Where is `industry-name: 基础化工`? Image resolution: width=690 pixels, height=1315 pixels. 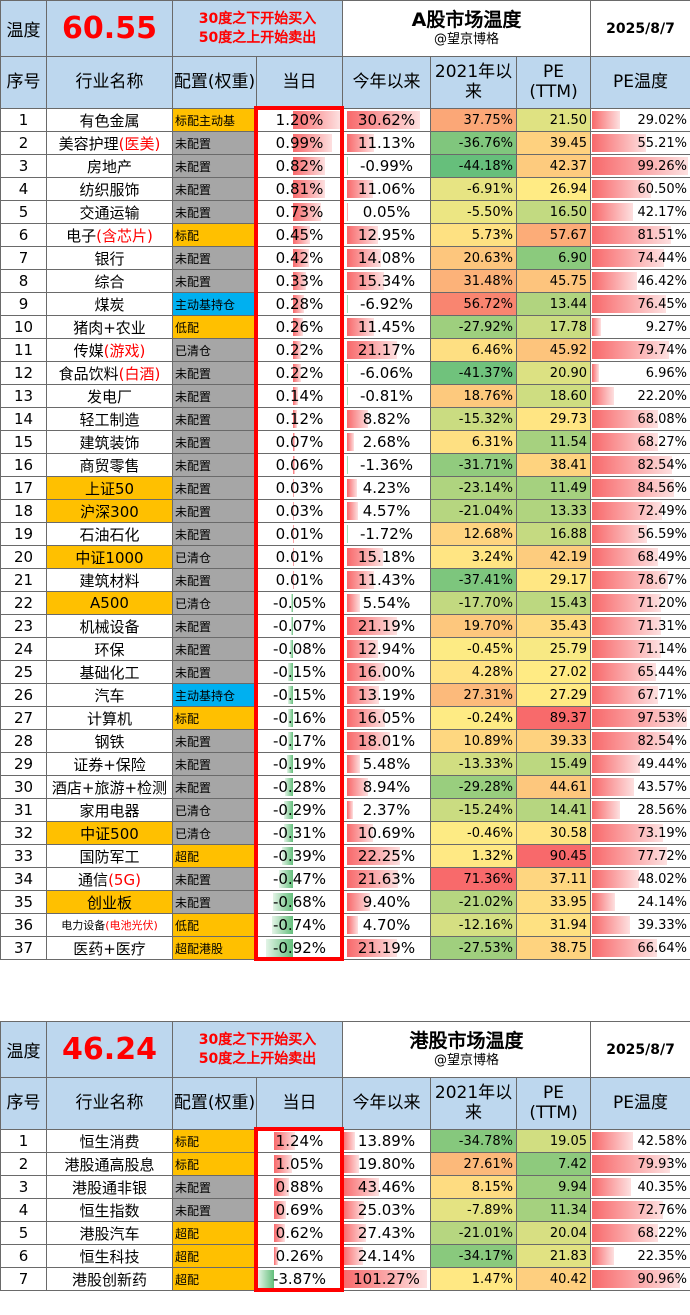 industry-name: 基础化工 is located at coordinates (109, 672).